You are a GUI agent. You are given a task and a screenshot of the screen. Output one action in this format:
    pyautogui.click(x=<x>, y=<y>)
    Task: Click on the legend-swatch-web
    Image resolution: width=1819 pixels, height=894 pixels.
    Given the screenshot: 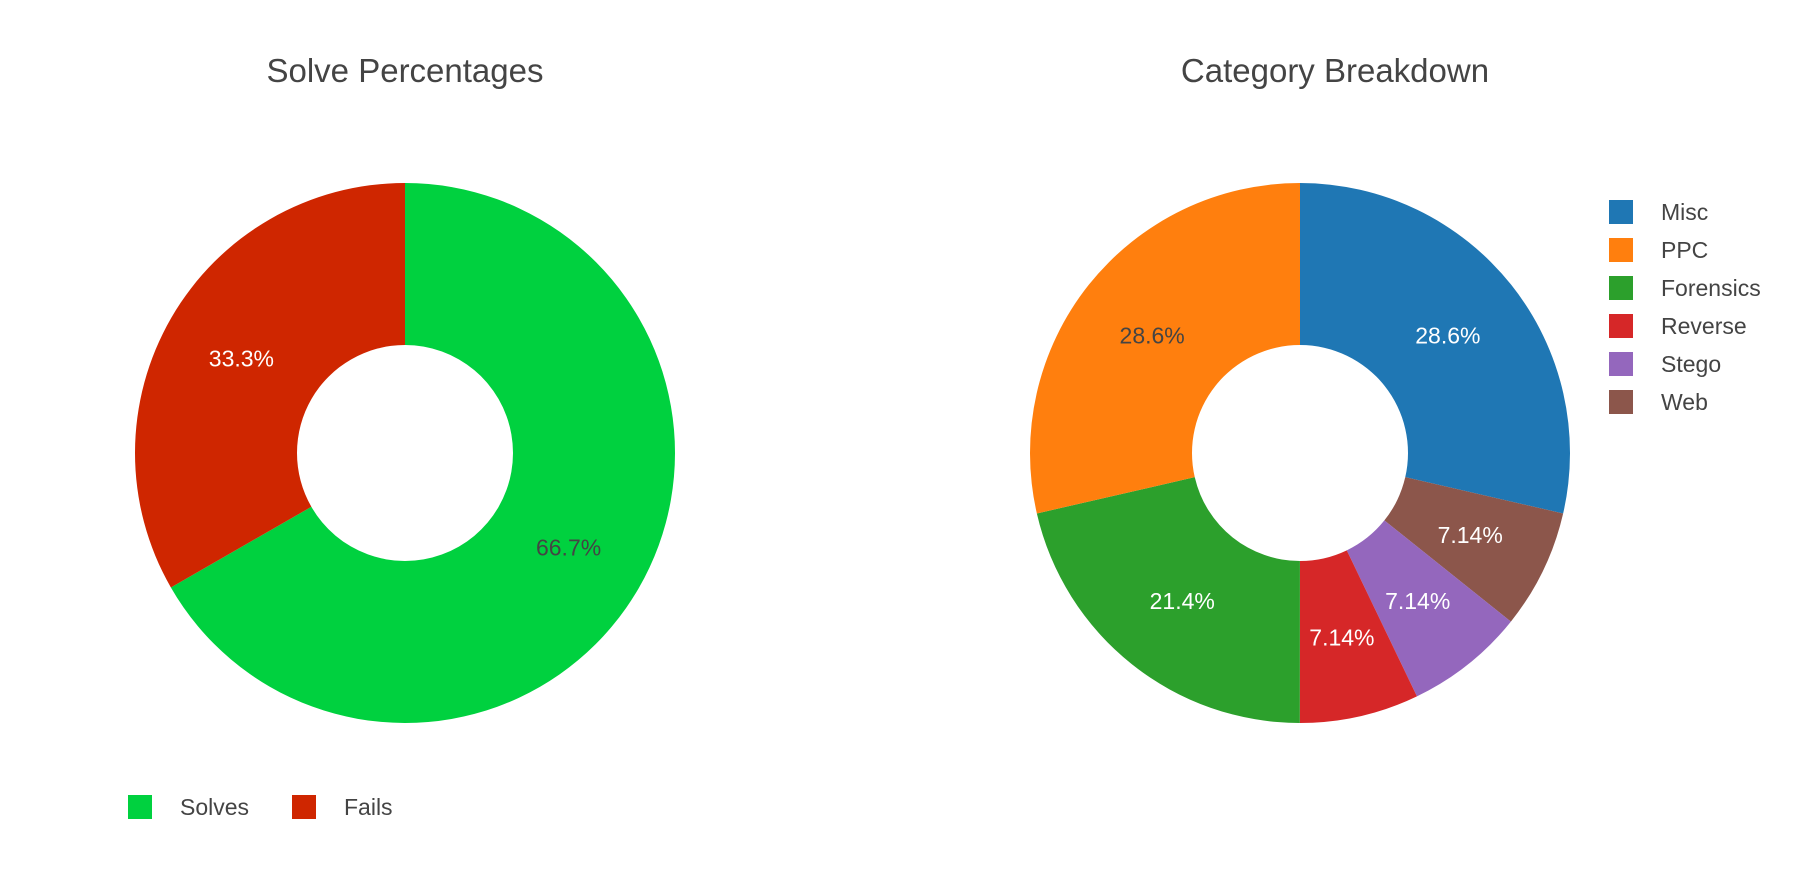 What is the action you would take?
    pyautogui.click(x=1621, y=402)
    